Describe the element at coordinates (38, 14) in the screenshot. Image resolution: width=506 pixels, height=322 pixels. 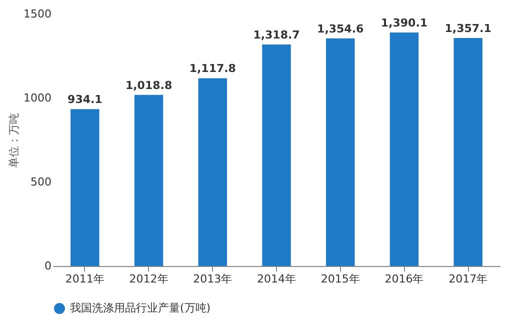
I see `y-tick-label: 1500` at that location.